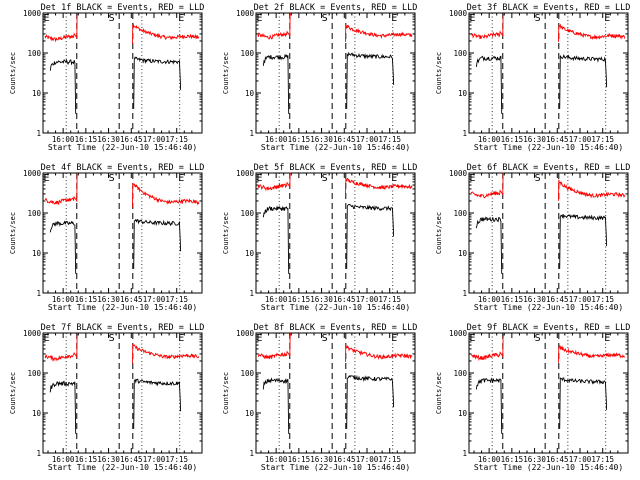  What do you see at coordinates (123, 328) in the screenshot?
I see `panel-title: Det 7f BLACK = Events, RED = LLD` at bounding box center [123, 328].